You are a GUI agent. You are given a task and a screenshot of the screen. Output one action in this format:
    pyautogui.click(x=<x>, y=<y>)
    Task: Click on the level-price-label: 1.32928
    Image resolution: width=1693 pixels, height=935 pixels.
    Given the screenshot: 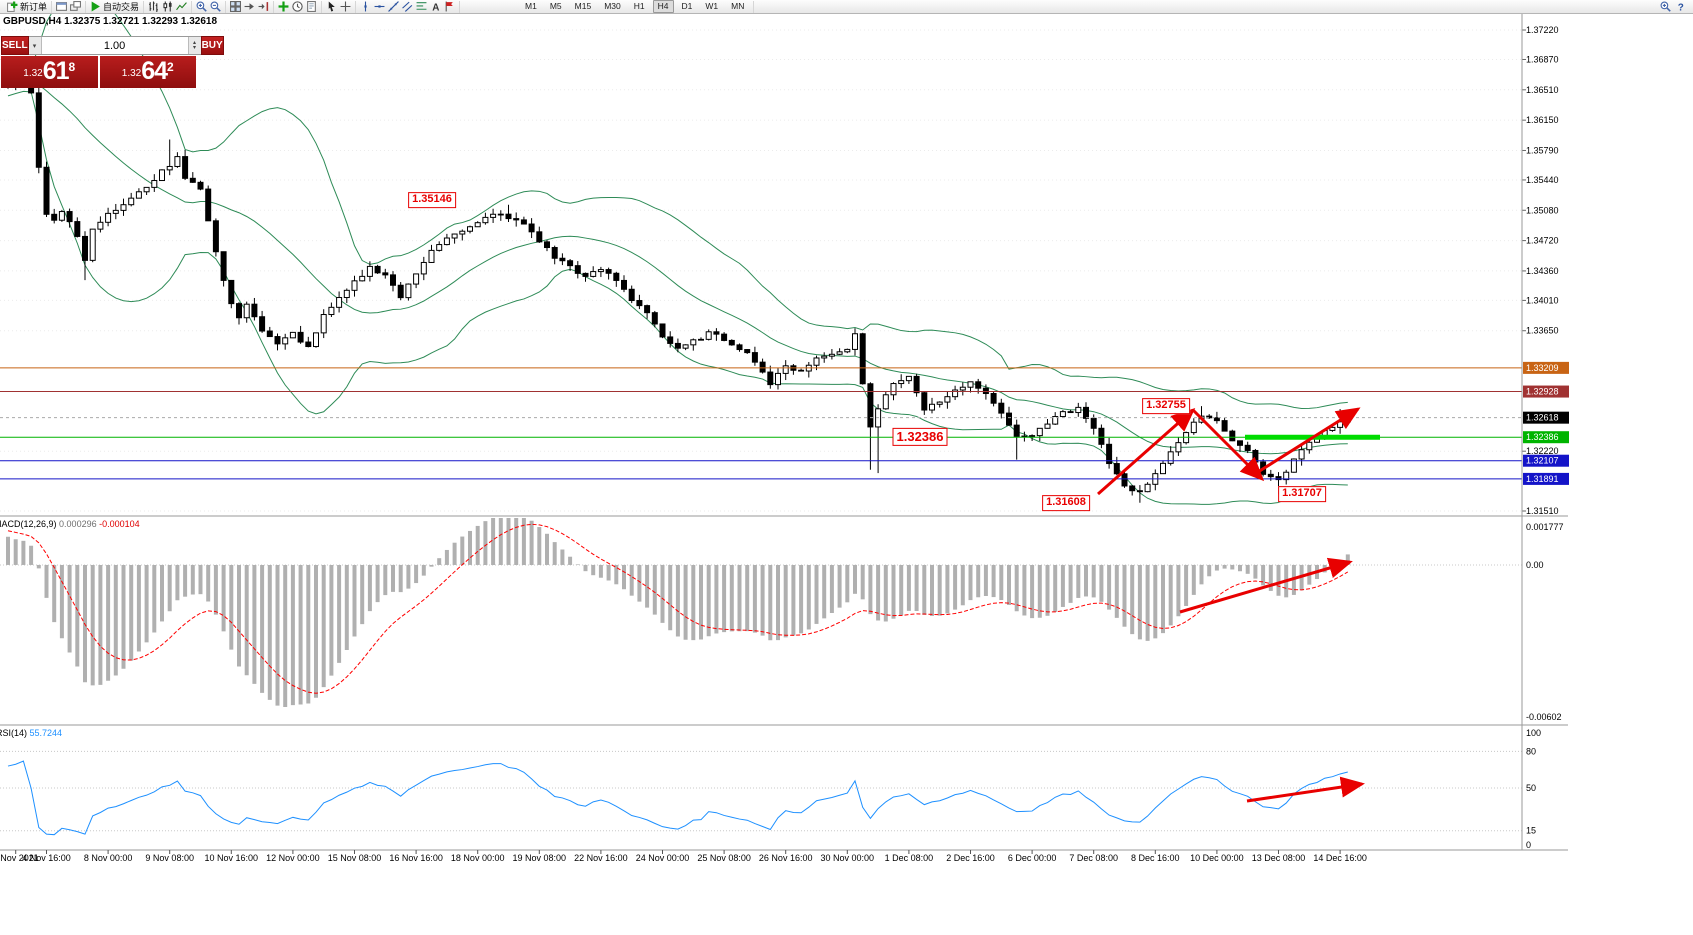 What is the action you would take?
    pyautogui.click(x=1542, y=392)
    